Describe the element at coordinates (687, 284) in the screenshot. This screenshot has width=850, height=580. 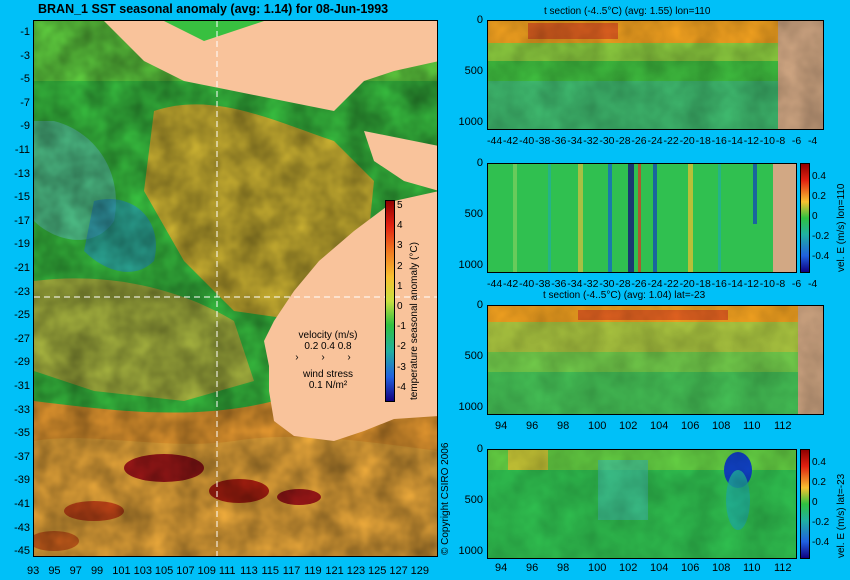
I see `panel-x-tick-label: -20` at that location.